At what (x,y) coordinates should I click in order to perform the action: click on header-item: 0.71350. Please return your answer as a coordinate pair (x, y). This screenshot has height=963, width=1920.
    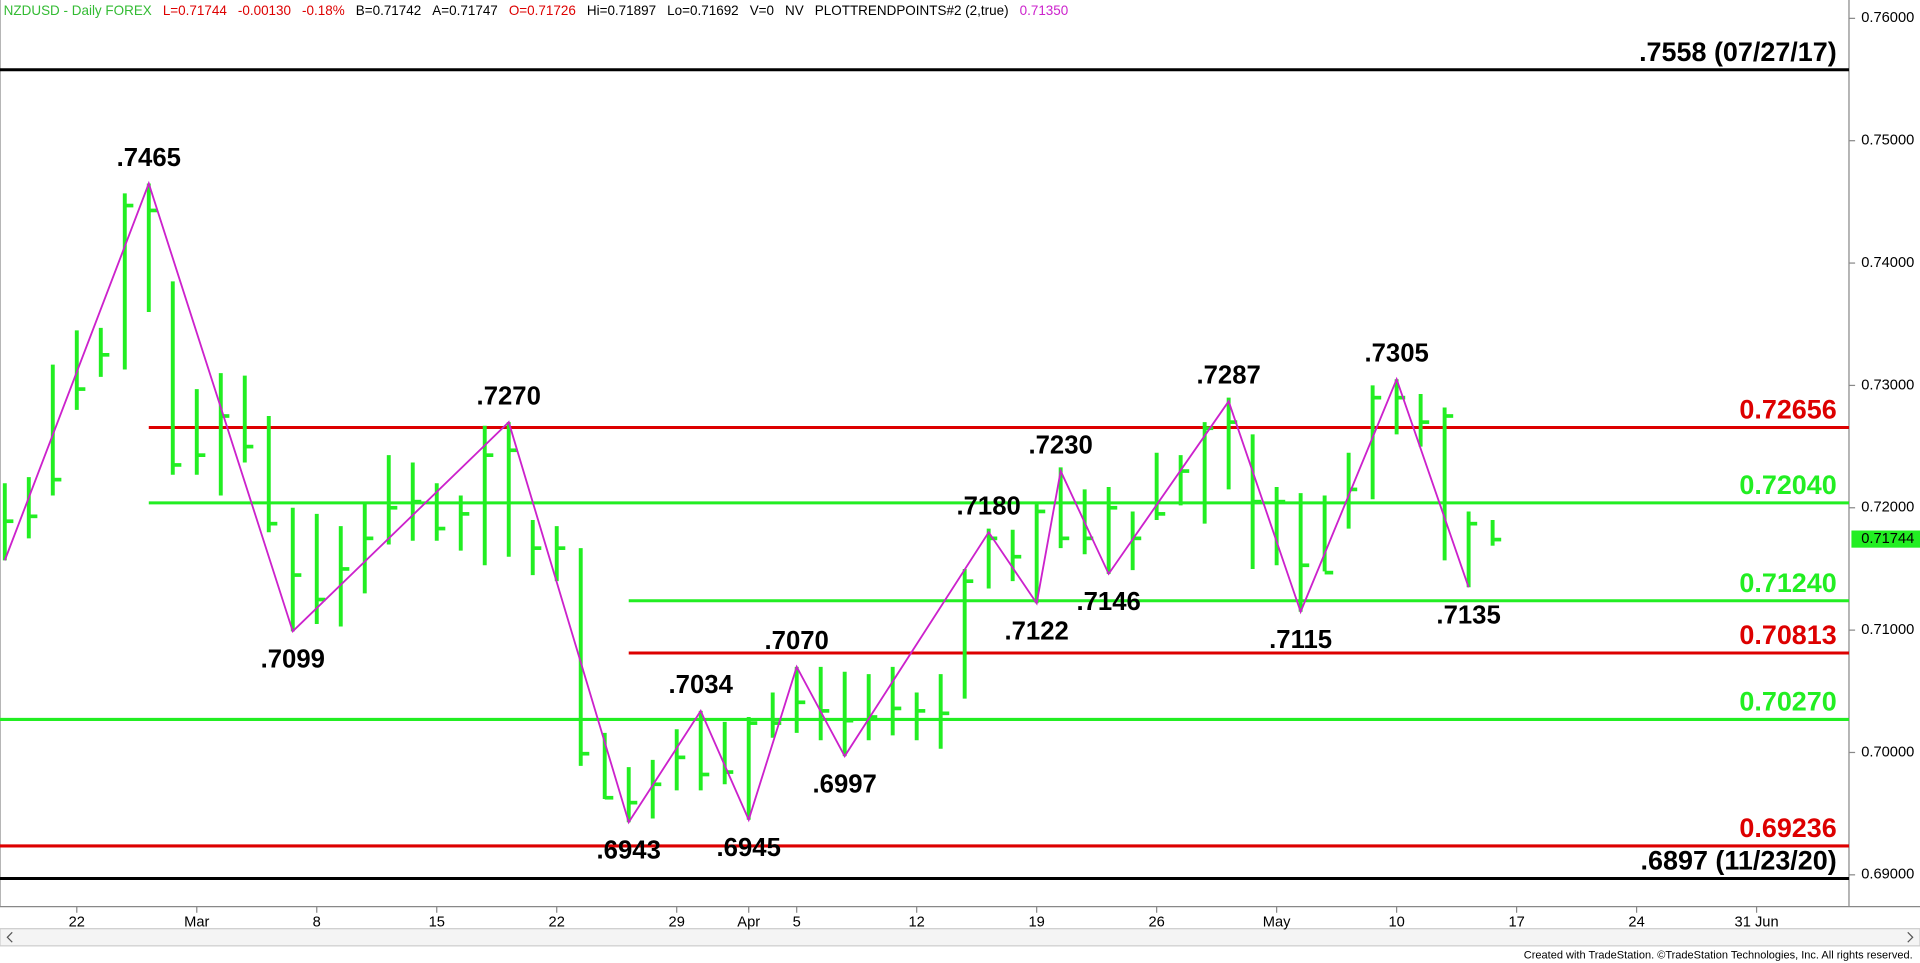
    Looking at the image, I should click on (1044, 10).